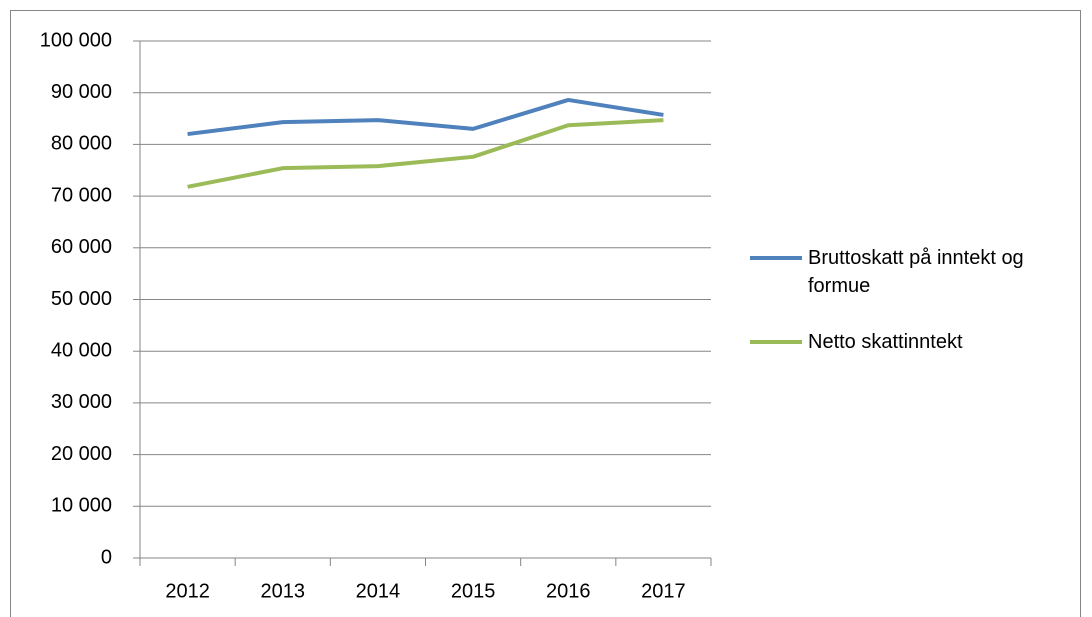  What do you see at coordinates (568, 591) in the screenshot?
I see `x-tick-label: 2016` at bounding box center [568, 591].